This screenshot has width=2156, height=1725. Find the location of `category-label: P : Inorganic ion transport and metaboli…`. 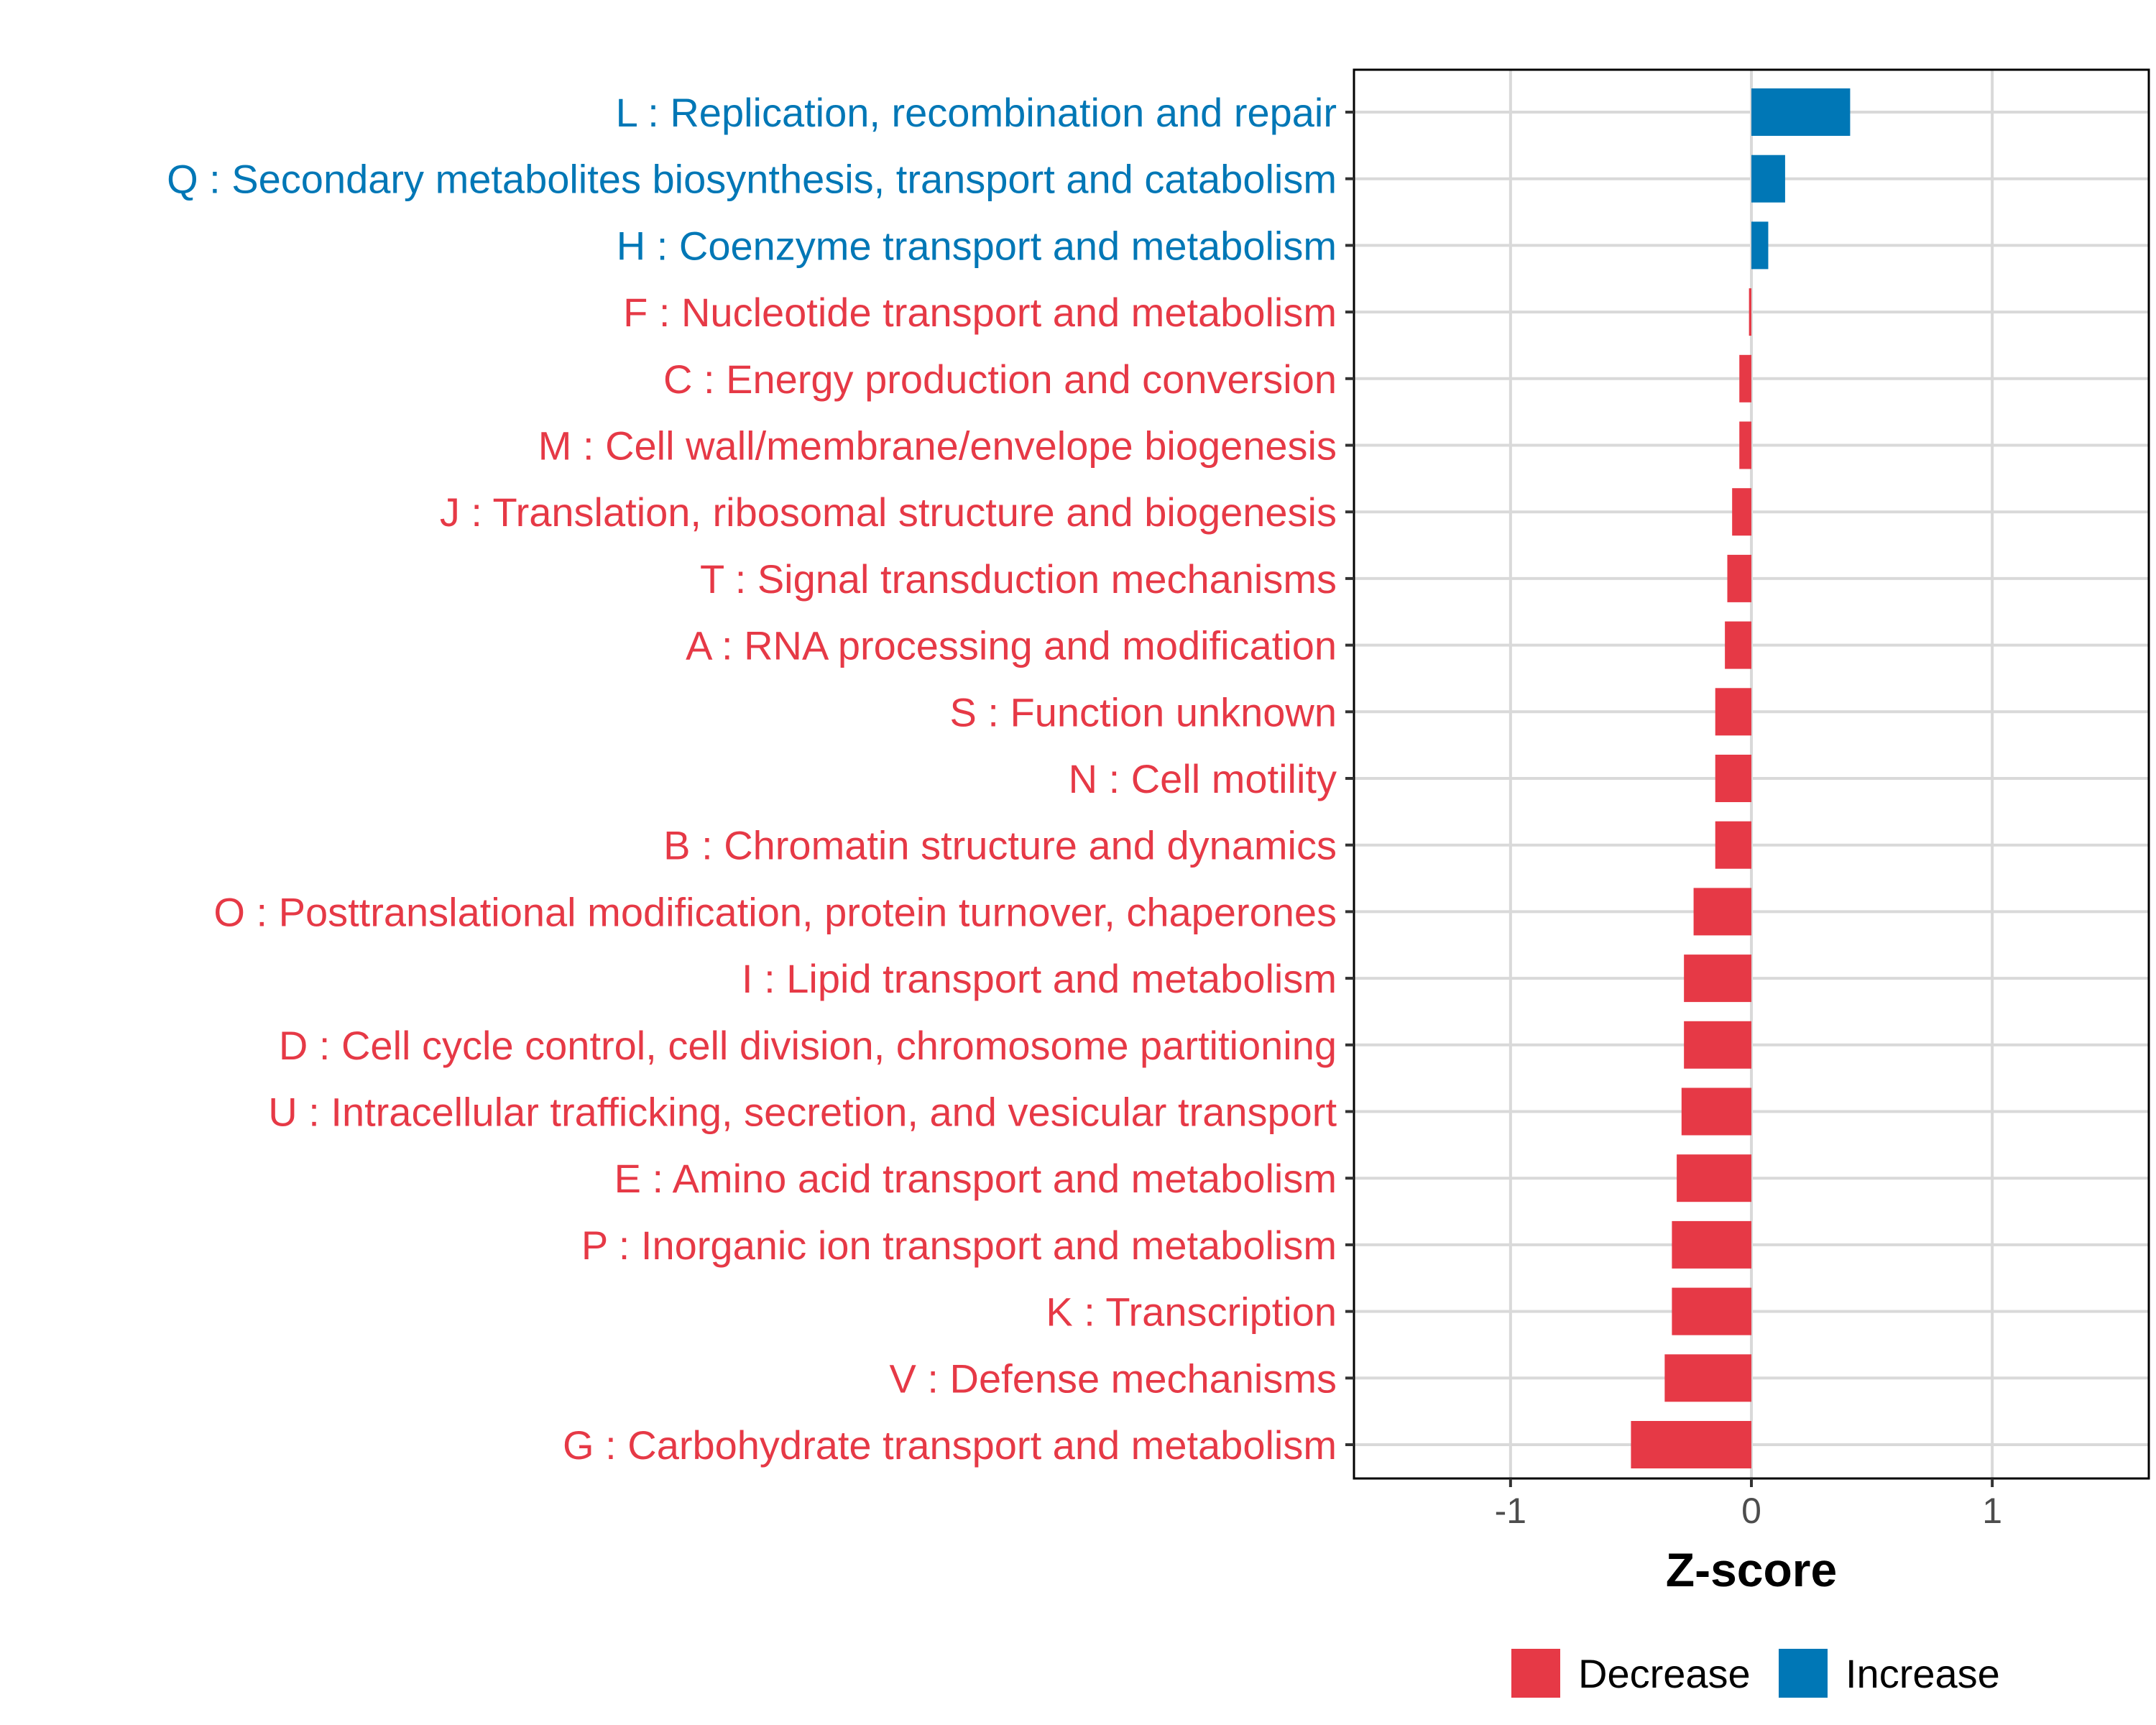

category-label: P : Inorganic ion transport and metaboli… is located at coordinates (959, 1245).